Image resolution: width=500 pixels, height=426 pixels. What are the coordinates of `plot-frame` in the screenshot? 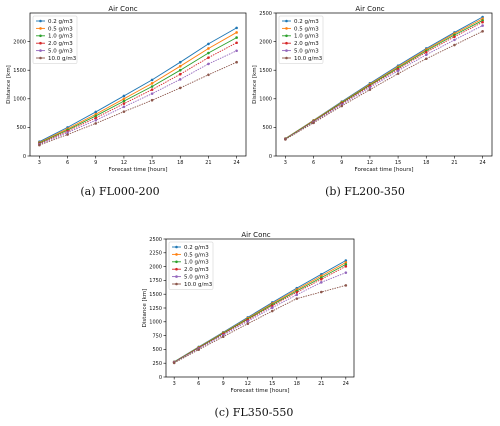 It's located at (138, 84).